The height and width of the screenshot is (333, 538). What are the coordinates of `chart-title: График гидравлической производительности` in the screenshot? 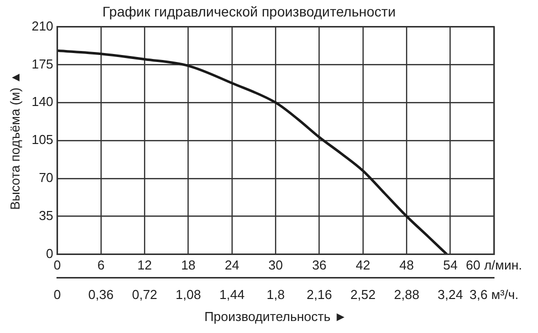 It's located at (249, 11).